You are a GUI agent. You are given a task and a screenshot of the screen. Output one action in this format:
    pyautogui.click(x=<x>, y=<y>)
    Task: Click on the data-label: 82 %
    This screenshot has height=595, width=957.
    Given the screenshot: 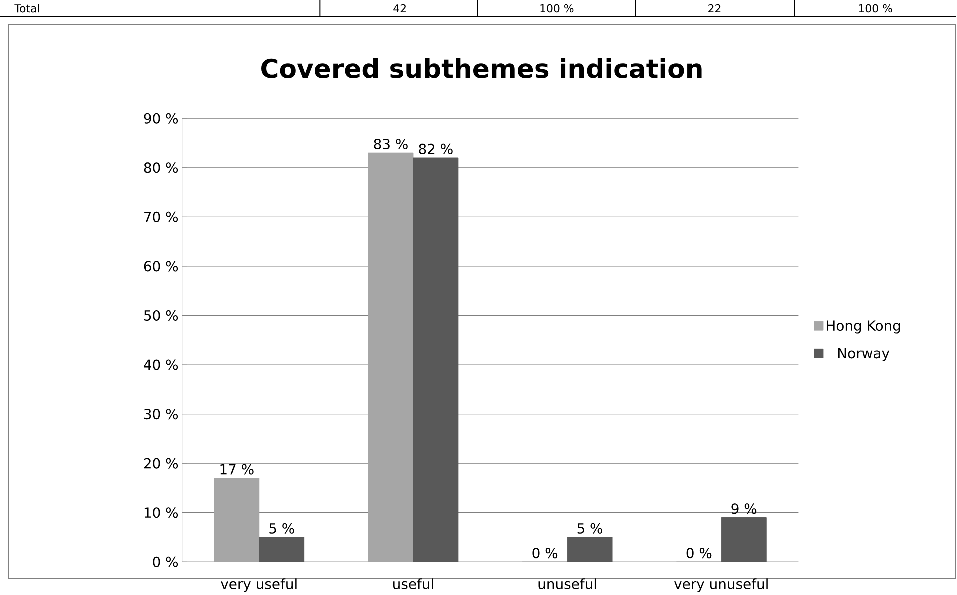 What is the action you would take?
    pyautogui.click(x=436, y=149)
    